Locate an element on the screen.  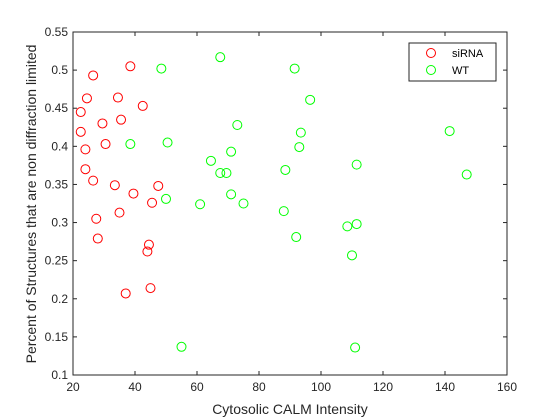
y-tick-label: 0.1 is located at coordinates (59, 375).